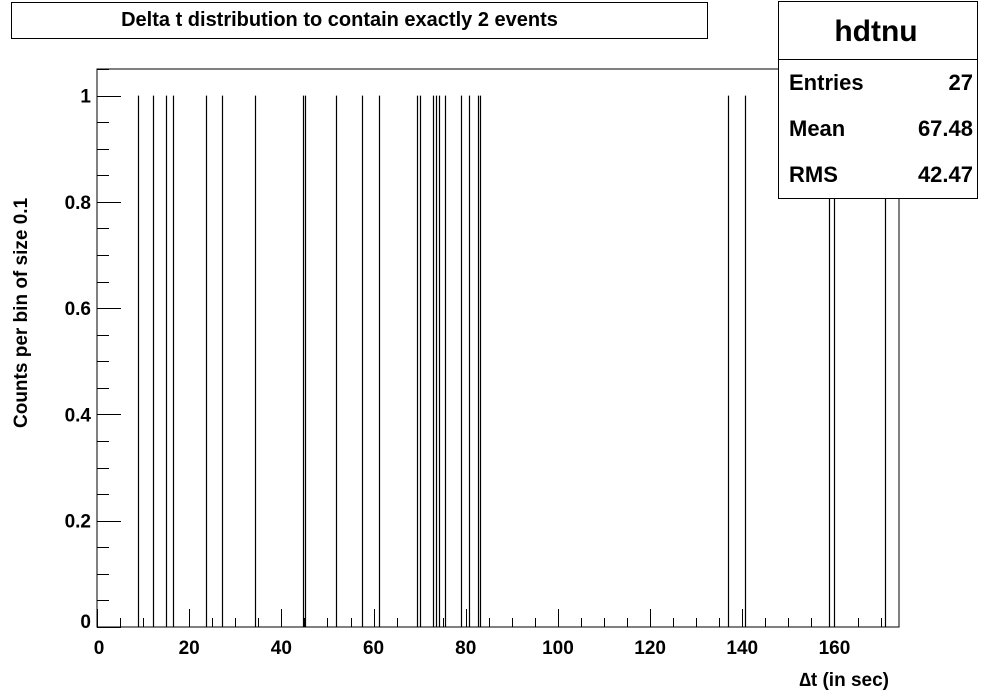  What do you see at coordinates (813, 174) in the screenshot?
I see `rms-label: RMS` at bounding box center [813, 174].